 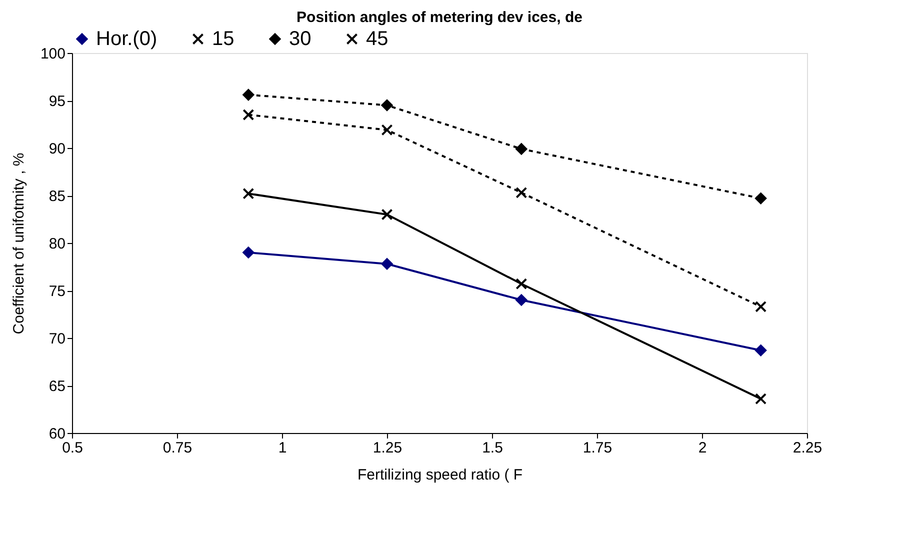 I want to click on y-tick-label: 60, so click(x=57, y=434).